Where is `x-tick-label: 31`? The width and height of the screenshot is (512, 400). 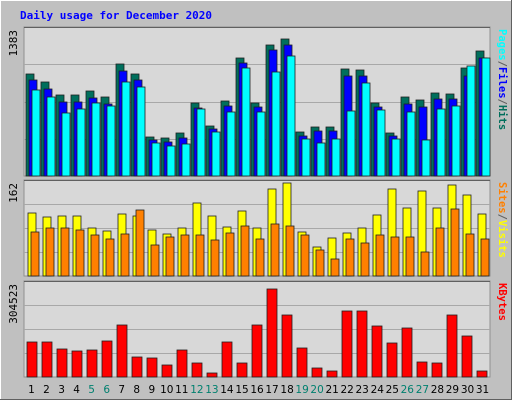 x-tick-label: 31 is located at coordinates (482, 390).